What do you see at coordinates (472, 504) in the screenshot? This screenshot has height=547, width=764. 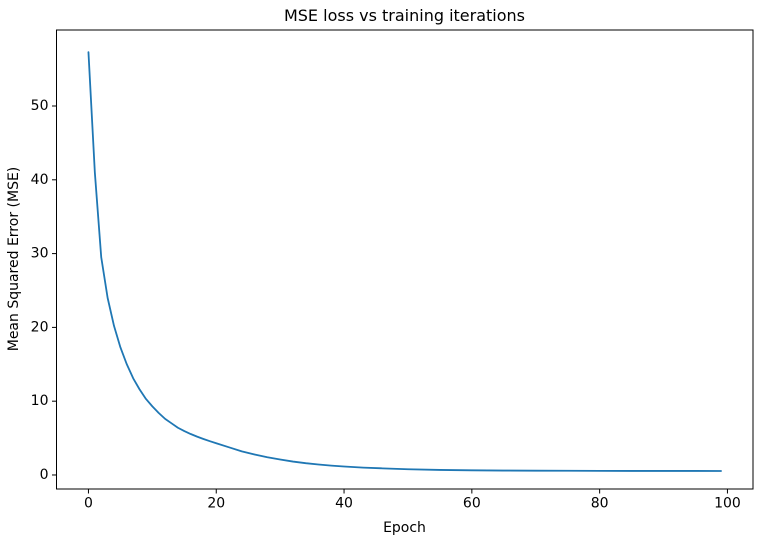 I see `x-tick-label: 60` at bounding box center [472, 504].